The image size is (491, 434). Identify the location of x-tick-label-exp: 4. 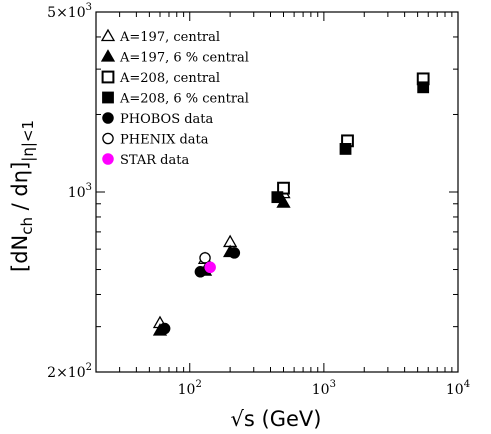
(467, 384).